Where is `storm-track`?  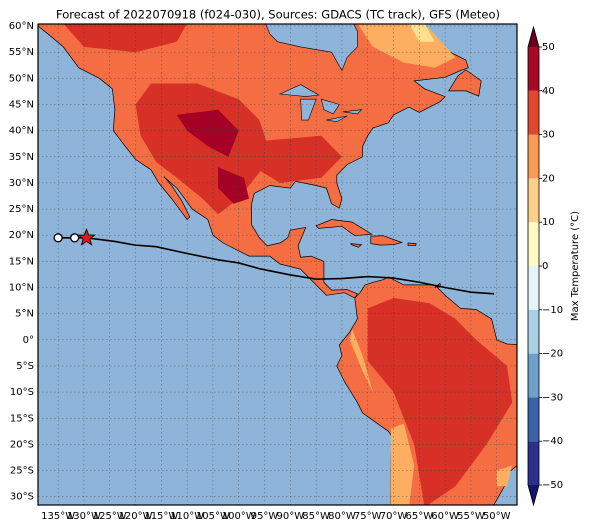
storm-track is located at coordinates (274, 261).